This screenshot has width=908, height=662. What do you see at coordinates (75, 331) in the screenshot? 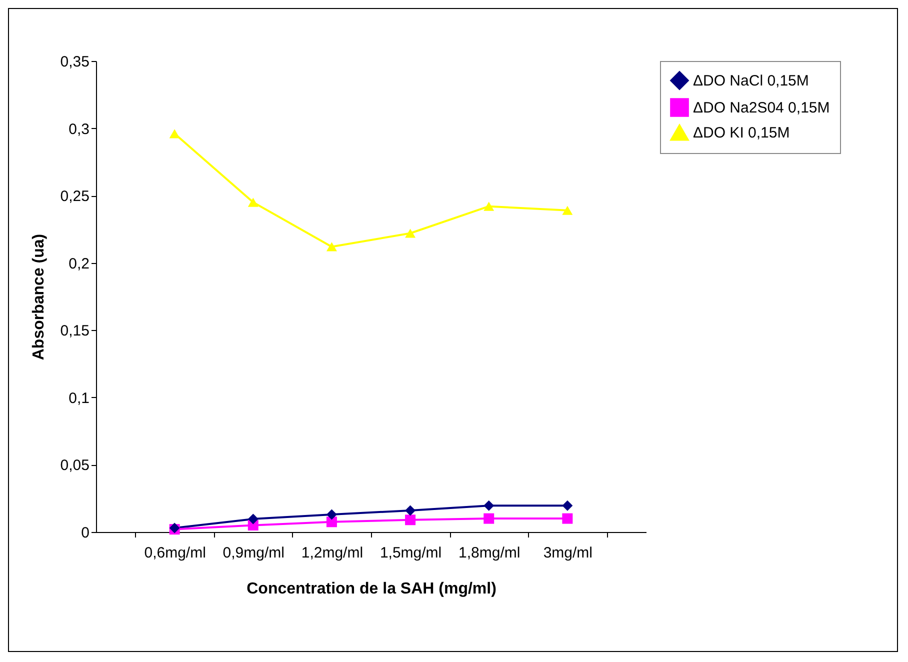
I see `y-tick-label: 0,15` at bounding box center [75, 331].